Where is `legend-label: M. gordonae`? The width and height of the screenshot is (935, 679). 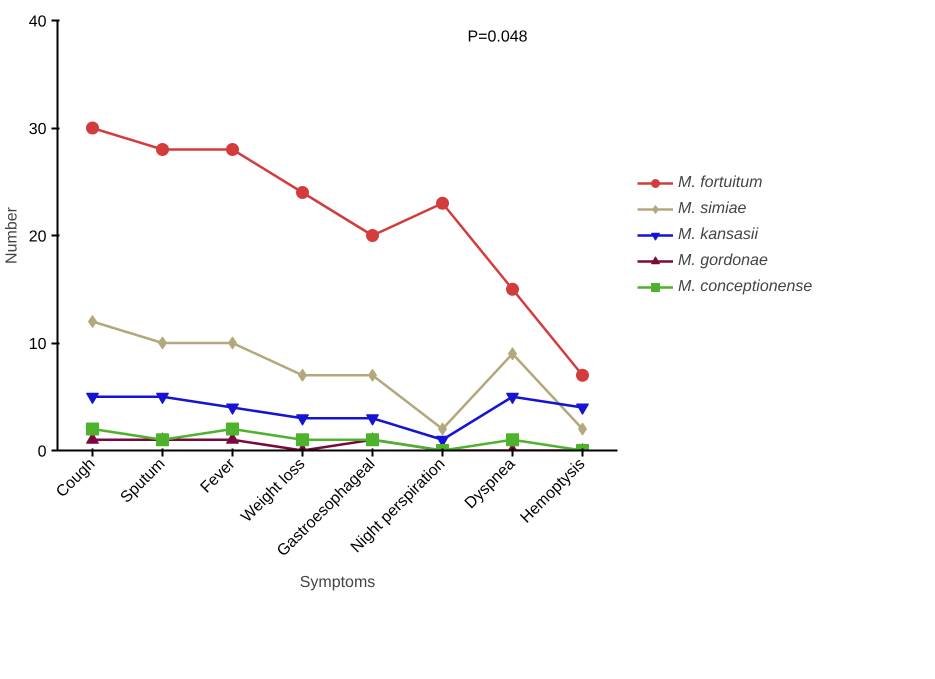 legend-label: M. gordonae is located at coordinates (723, 261).